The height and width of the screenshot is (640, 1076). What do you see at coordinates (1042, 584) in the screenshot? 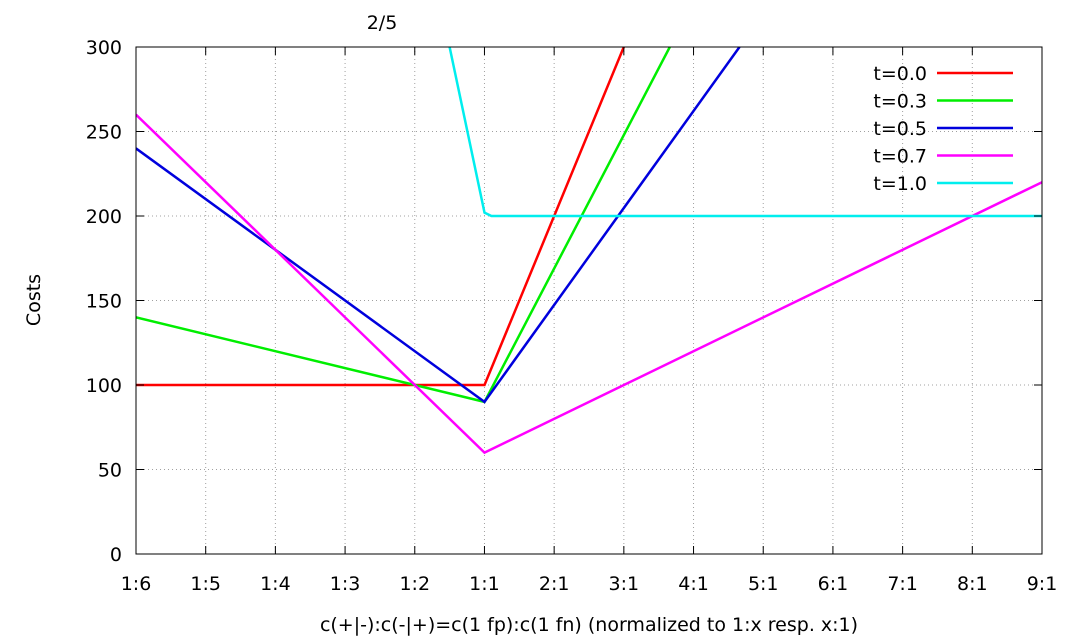
I see `x-tick-label: 9:1` at bounding box center [1042, 584].